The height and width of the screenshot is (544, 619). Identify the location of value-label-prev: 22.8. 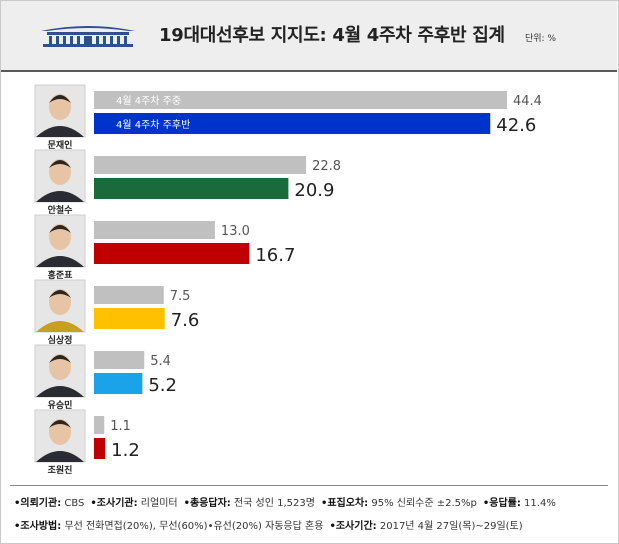
(326, 166).